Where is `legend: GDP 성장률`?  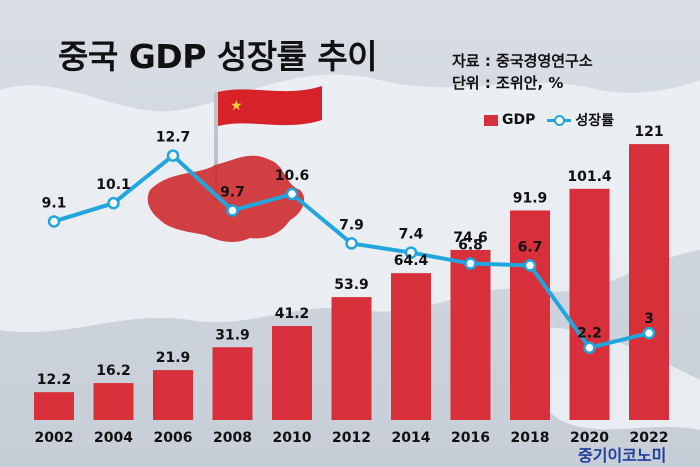
legend: GDP 성장률 is located at coordinates (549, 120).